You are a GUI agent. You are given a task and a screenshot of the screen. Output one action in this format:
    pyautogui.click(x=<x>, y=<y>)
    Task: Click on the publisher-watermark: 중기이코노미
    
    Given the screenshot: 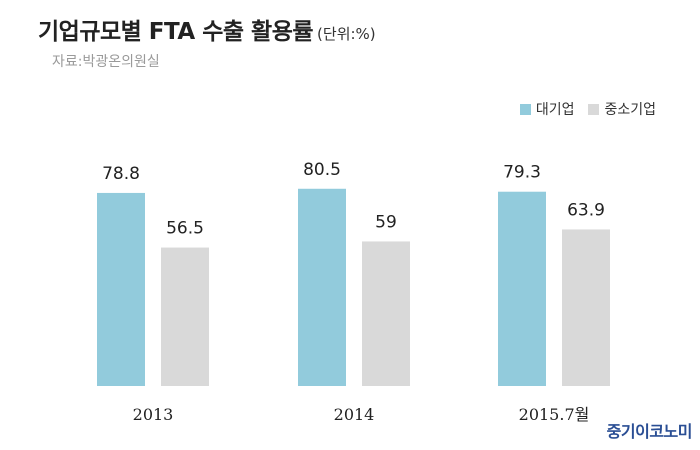 What is the action you would take?
    pyautogui.click(x=649, y=431)
    